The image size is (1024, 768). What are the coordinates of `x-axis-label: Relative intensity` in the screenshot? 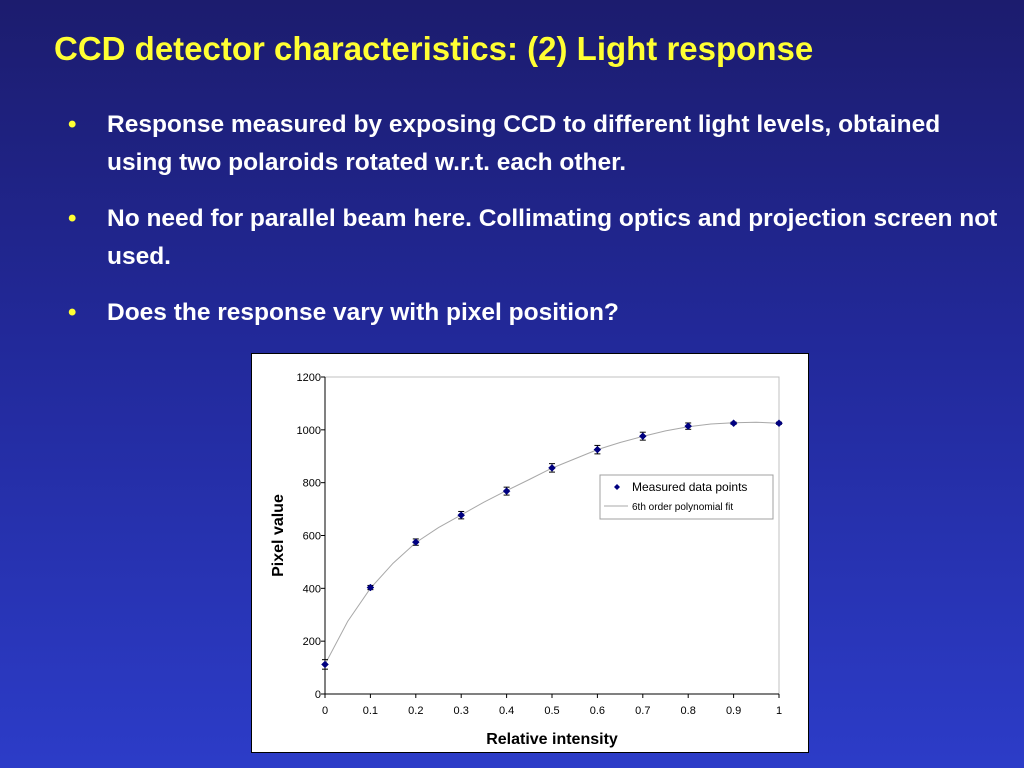 It's located at (552, 739).